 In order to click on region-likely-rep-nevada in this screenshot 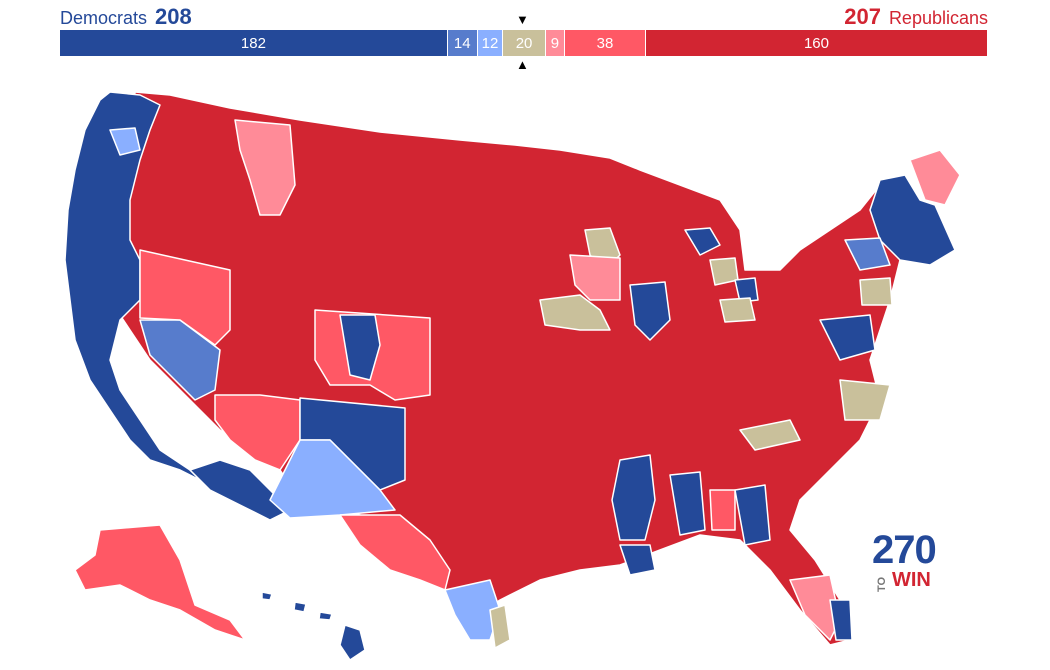, I will do `click(185, 297)`.